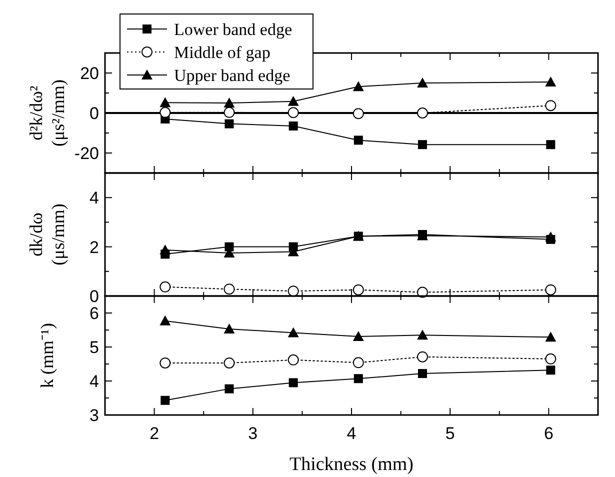  I want to click on y-axis-title: d²k/dω² (μs²/mm), so click(47, 113).